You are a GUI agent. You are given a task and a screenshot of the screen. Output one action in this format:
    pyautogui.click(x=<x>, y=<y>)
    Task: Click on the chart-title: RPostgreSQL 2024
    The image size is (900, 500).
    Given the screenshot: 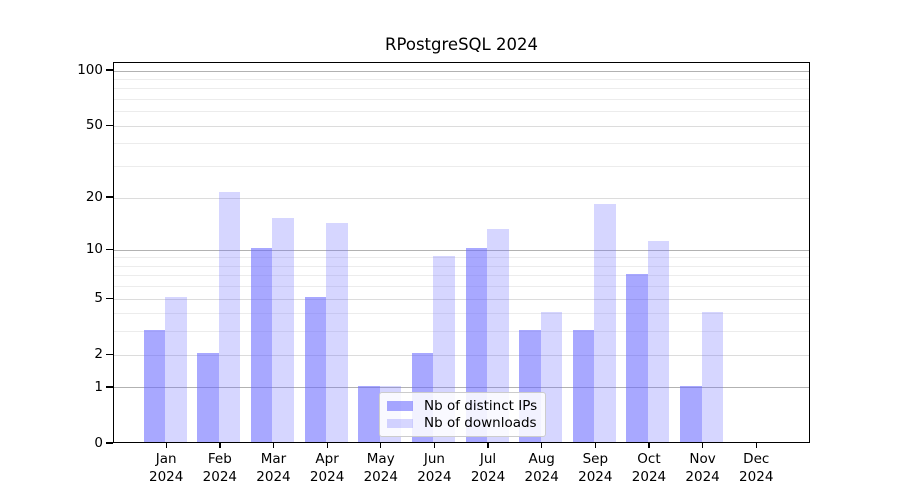 What is the action you would take?
    pyautogui.click(x=461, y=44)
    